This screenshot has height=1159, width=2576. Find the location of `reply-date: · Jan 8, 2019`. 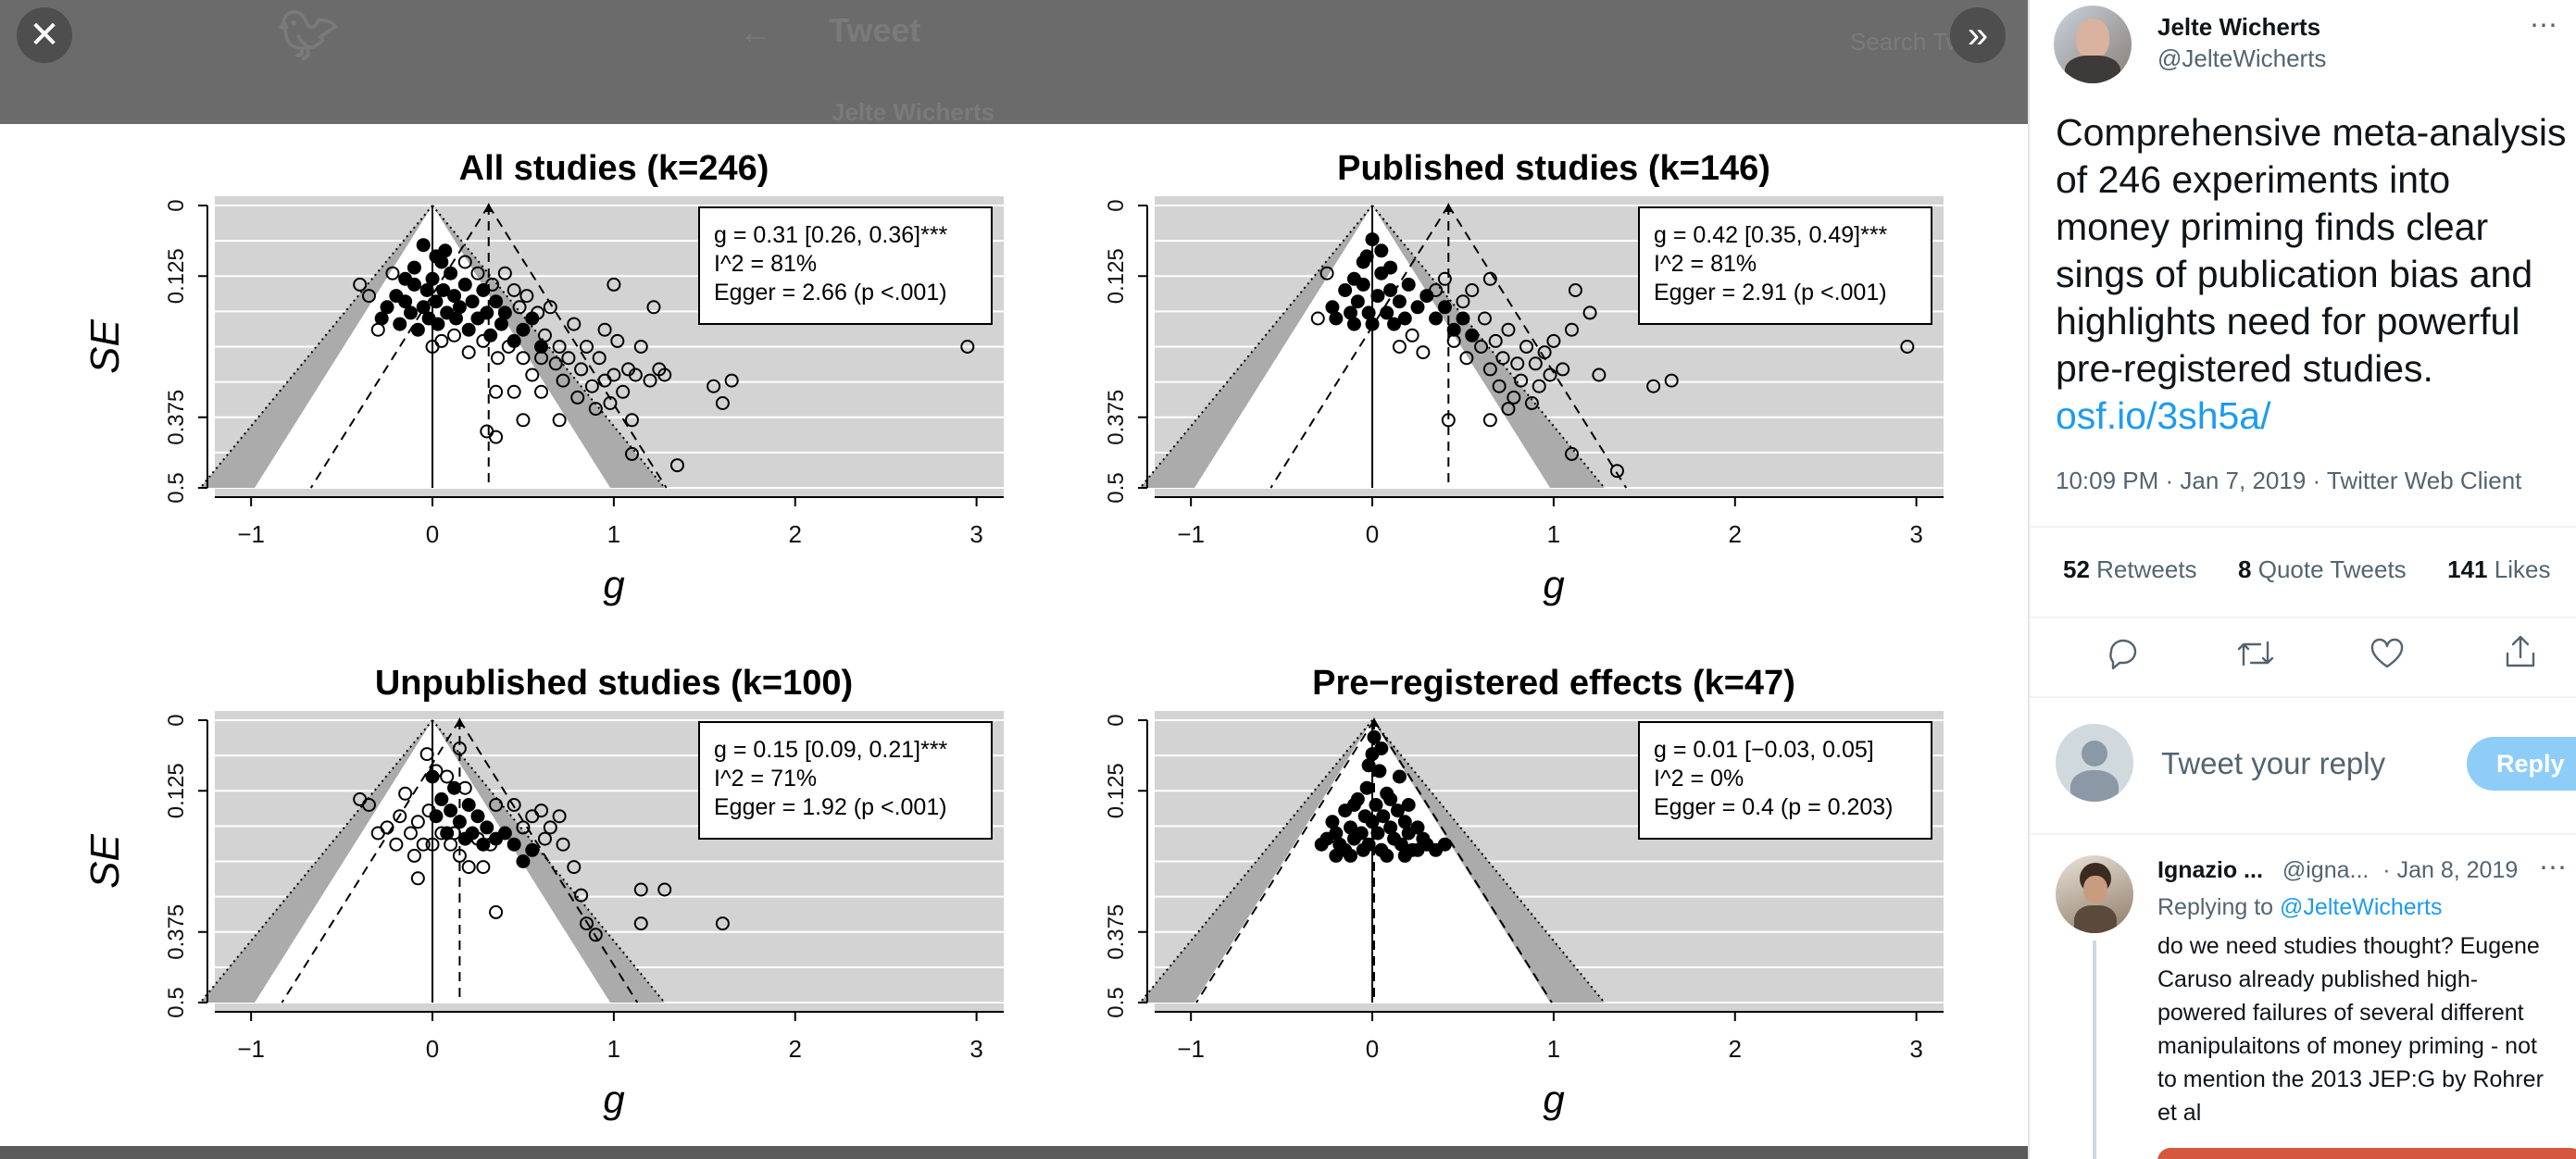

reply-date: · Jan 8, 2019 is located at coordinates (2450, 870).